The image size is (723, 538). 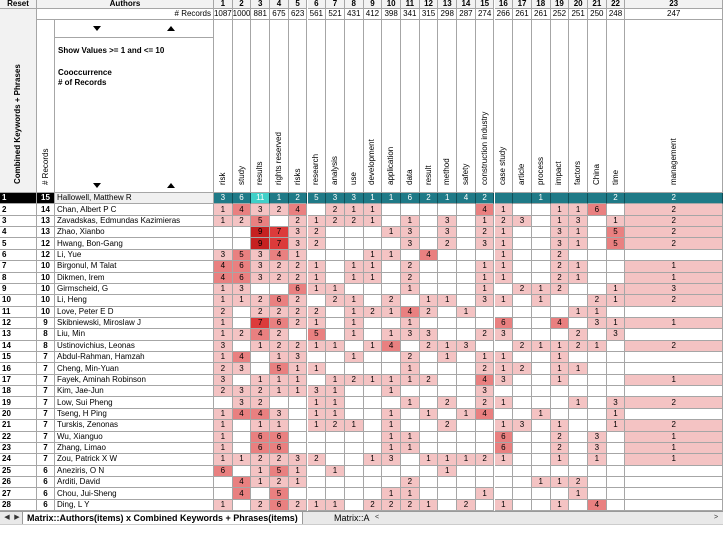 What do you see at coordinates (261, 233) in the screenshot?
I see `matrix-cell: 9` at bounding box center [261, 233].